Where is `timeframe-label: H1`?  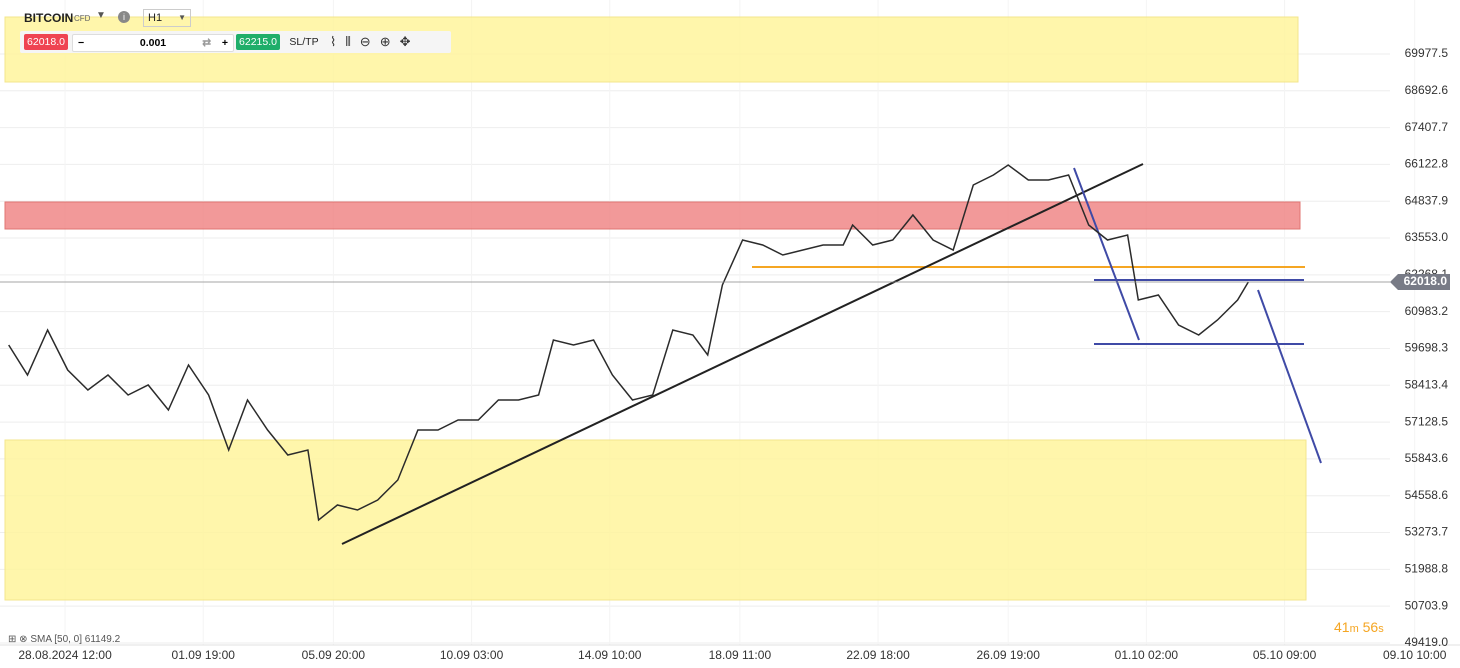 timeframe-label: H1 is located at coordinates (155, 18).